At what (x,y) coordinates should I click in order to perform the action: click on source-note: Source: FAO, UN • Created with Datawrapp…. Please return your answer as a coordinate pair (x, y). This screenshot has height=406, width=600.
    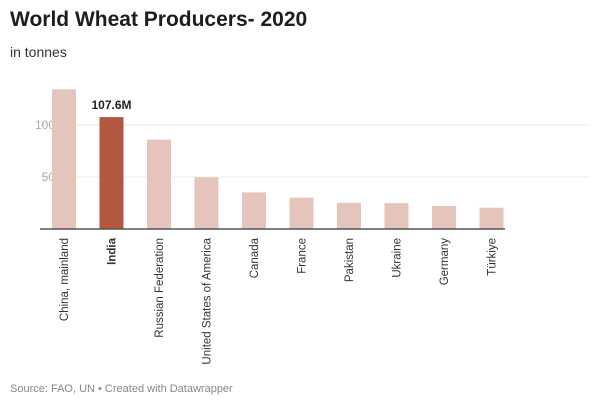
    Looking at the image, I should click on (121, 389).